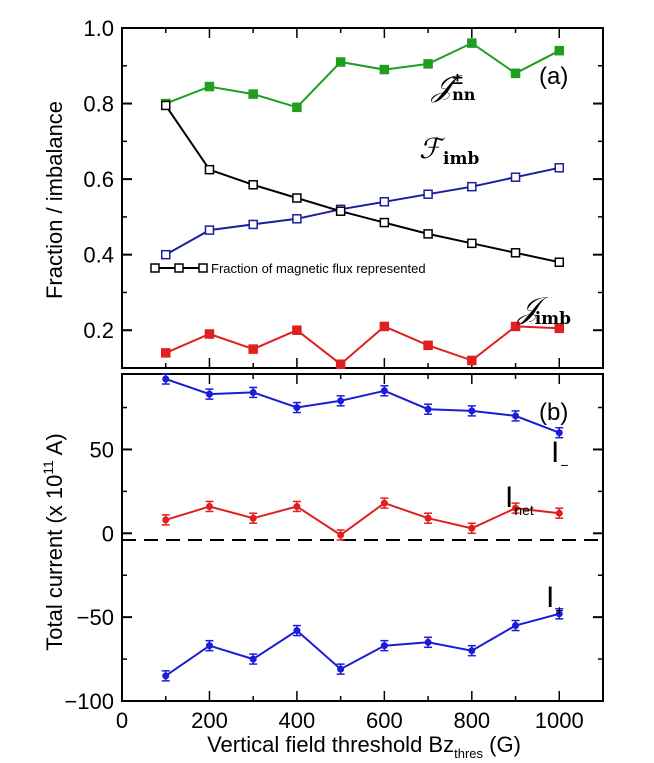 This screenshot has width=654, height=763. What do you see at coordinates (54, 200) in the screenshot?
I see `panel-a-ylabel: Fraction / imbalance` at bounding box center [54, 200].